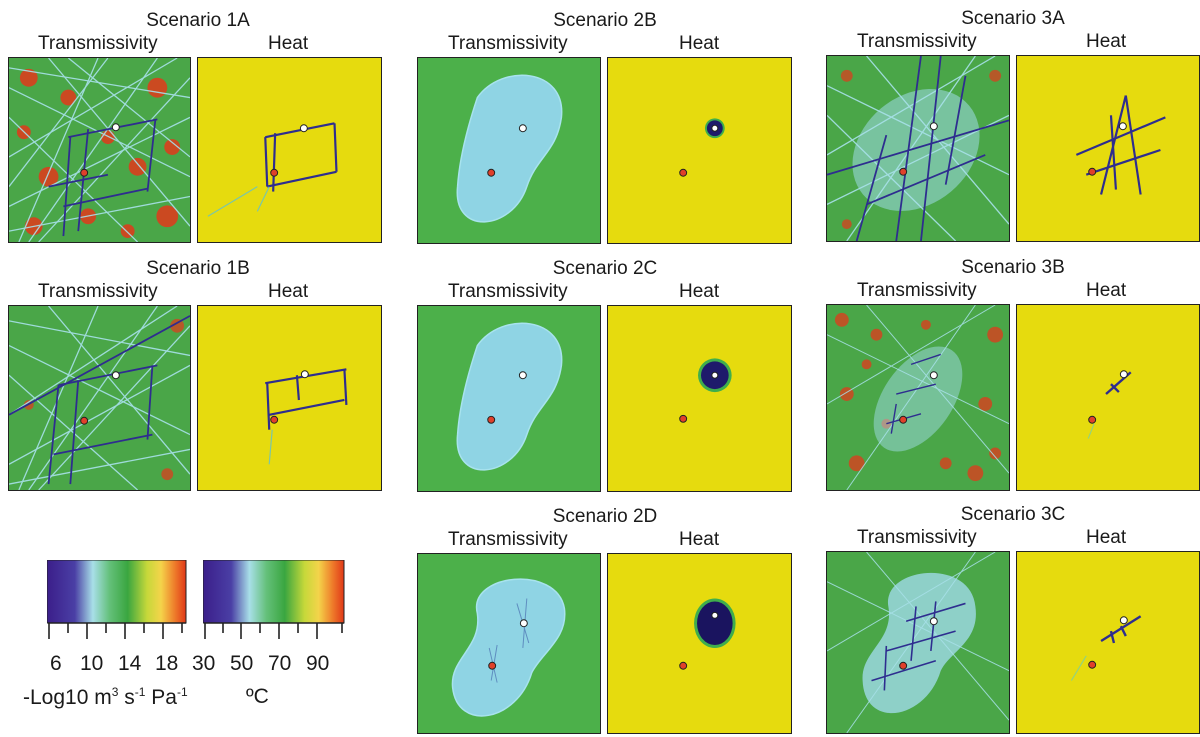 The image size is (1200, 737). What do you see at coordinates (1106, 290) in the screenshot?
I see `scenario-3b-heat-label: Heat` at bounding box center [1106, 290].